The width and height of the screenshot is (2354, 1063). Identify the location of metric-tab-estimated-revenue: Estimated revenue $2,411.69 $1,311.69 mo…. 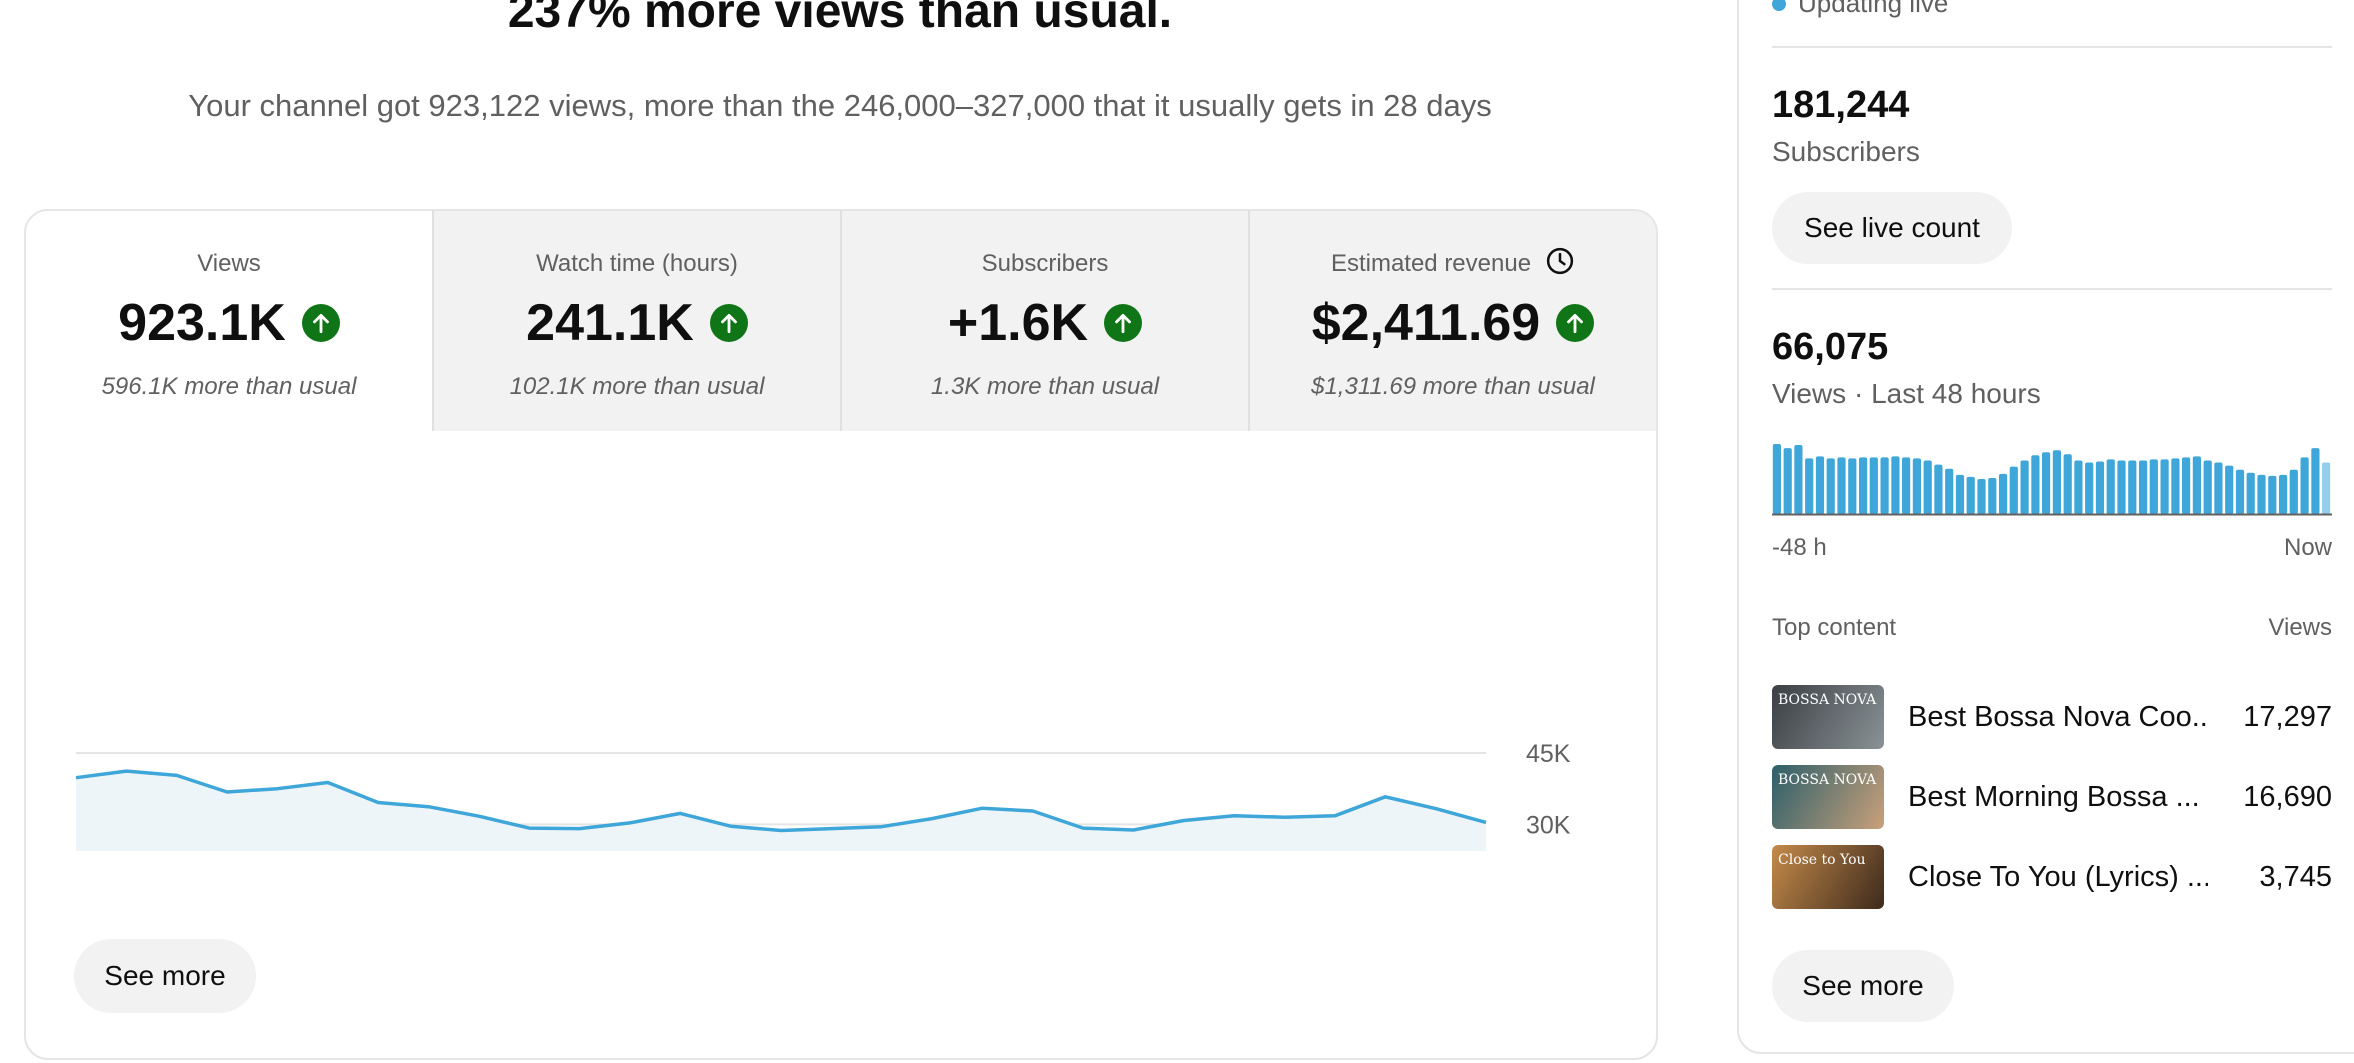
(1452, 321).